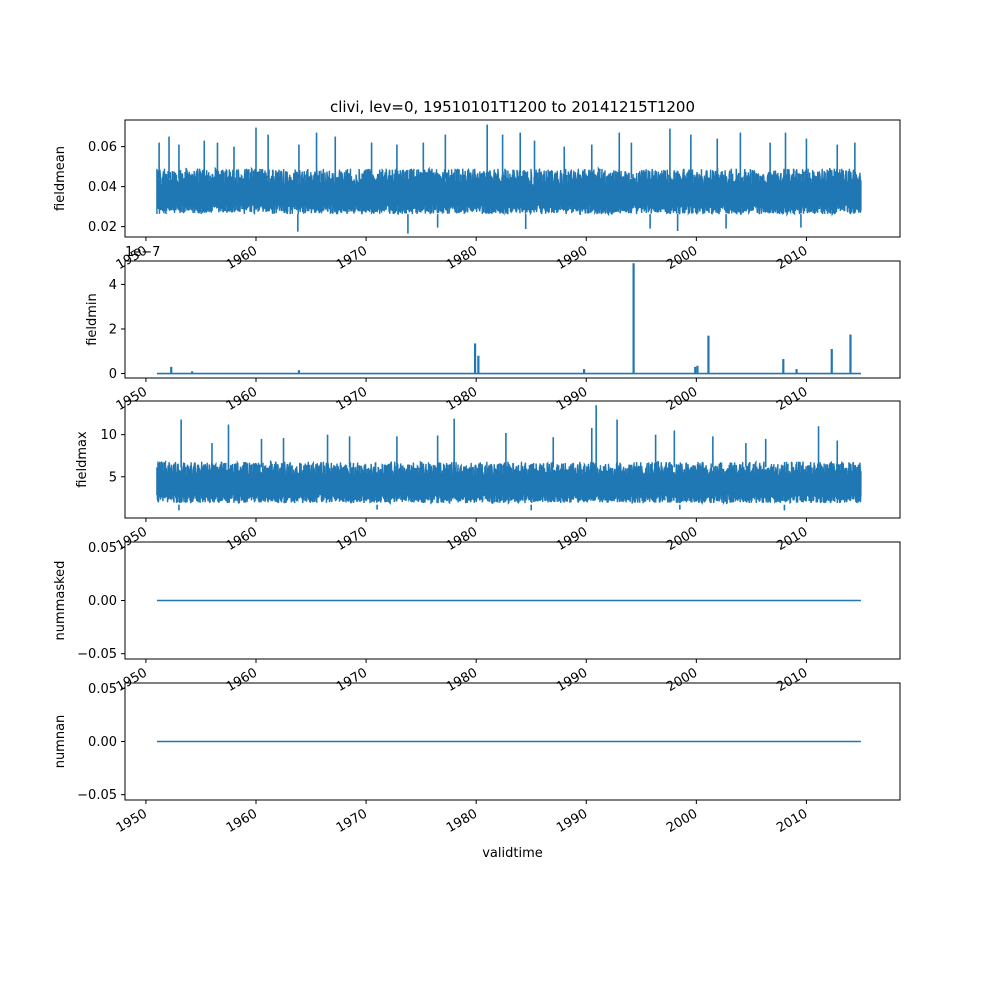 This screenshot has width=1000, height=1000. What do you see at coordinates (242, 680) in the screenshot?
I see `nummasked-xtick-label: 1960` at bounding box center [242, 680].